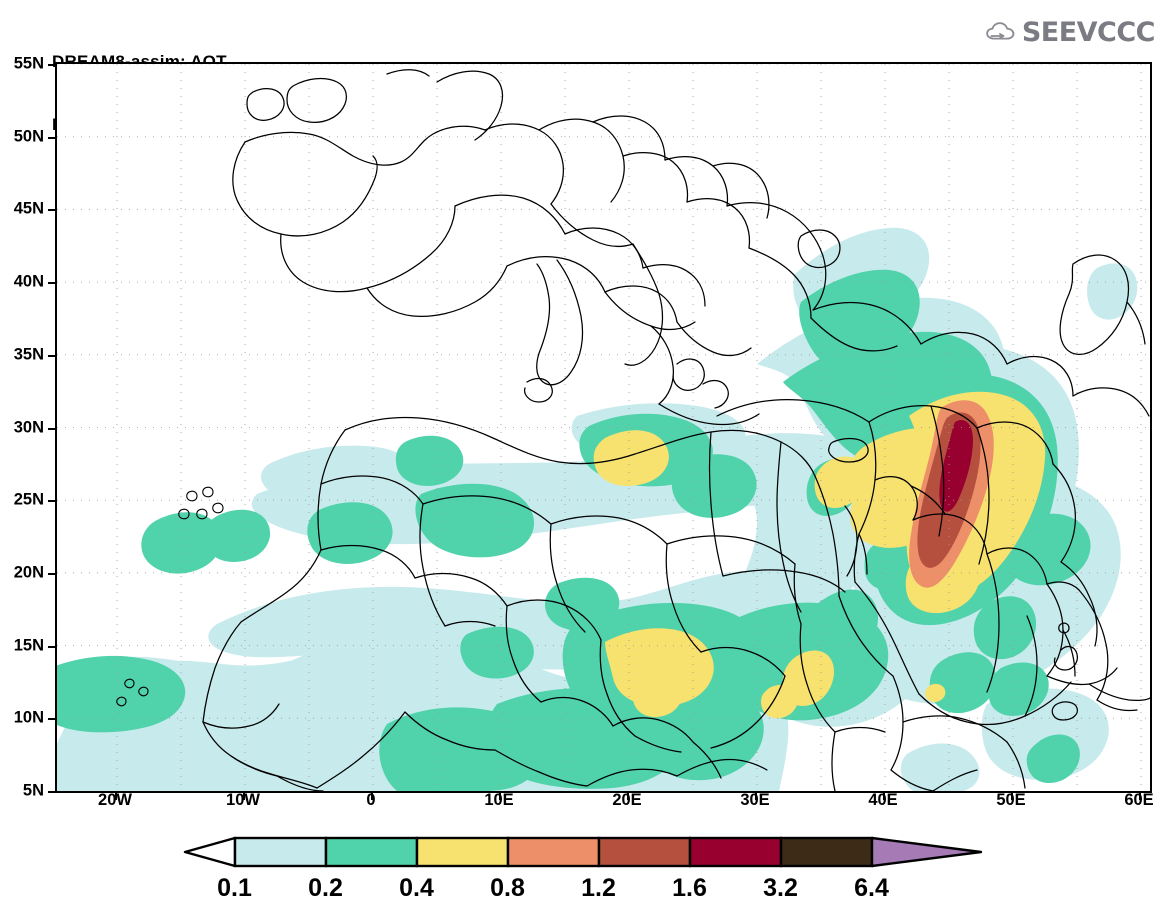  I want to click on y-axis-label: 55N, so click(28, 63).